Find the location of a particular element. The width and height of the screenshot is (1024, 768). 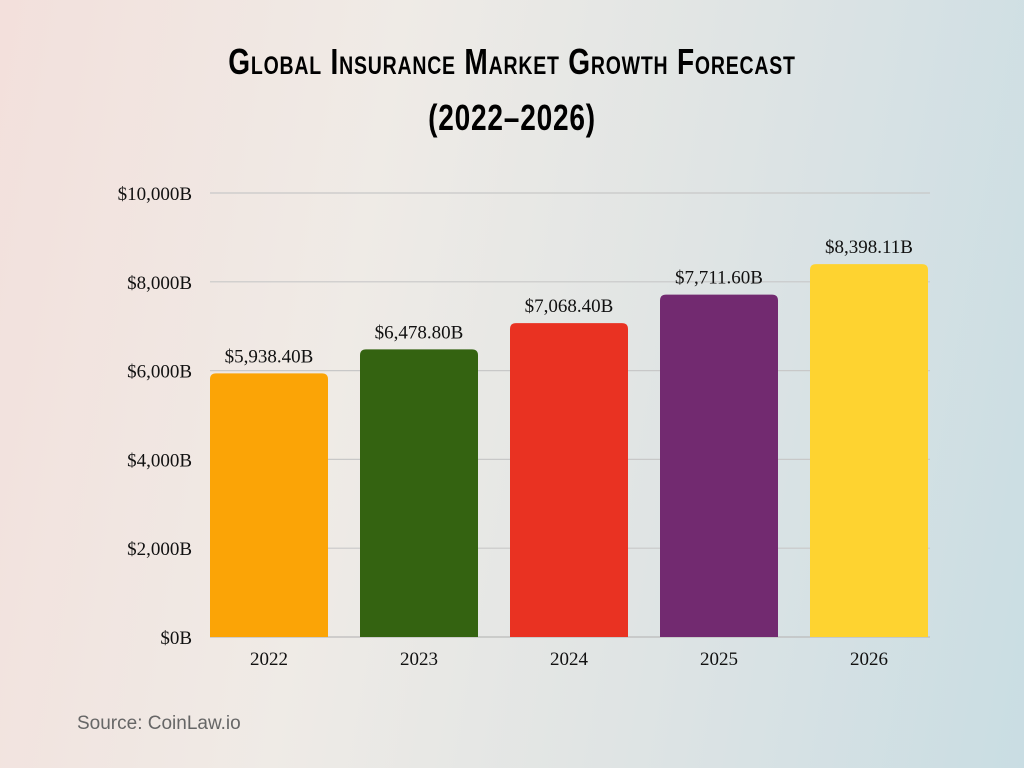

y-tick-label: $2,000B is located at coordinates (159, 549).